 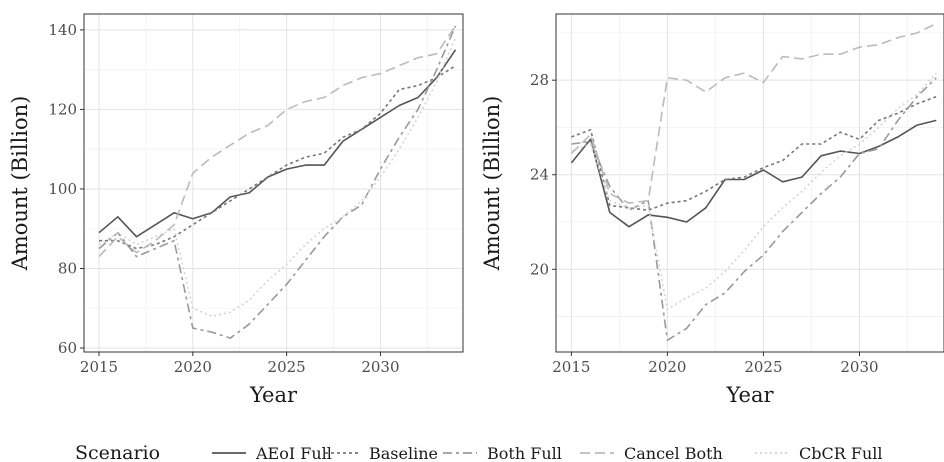 I want to click on legend-label-baseline: Baseline, so click(x=403, y=453).